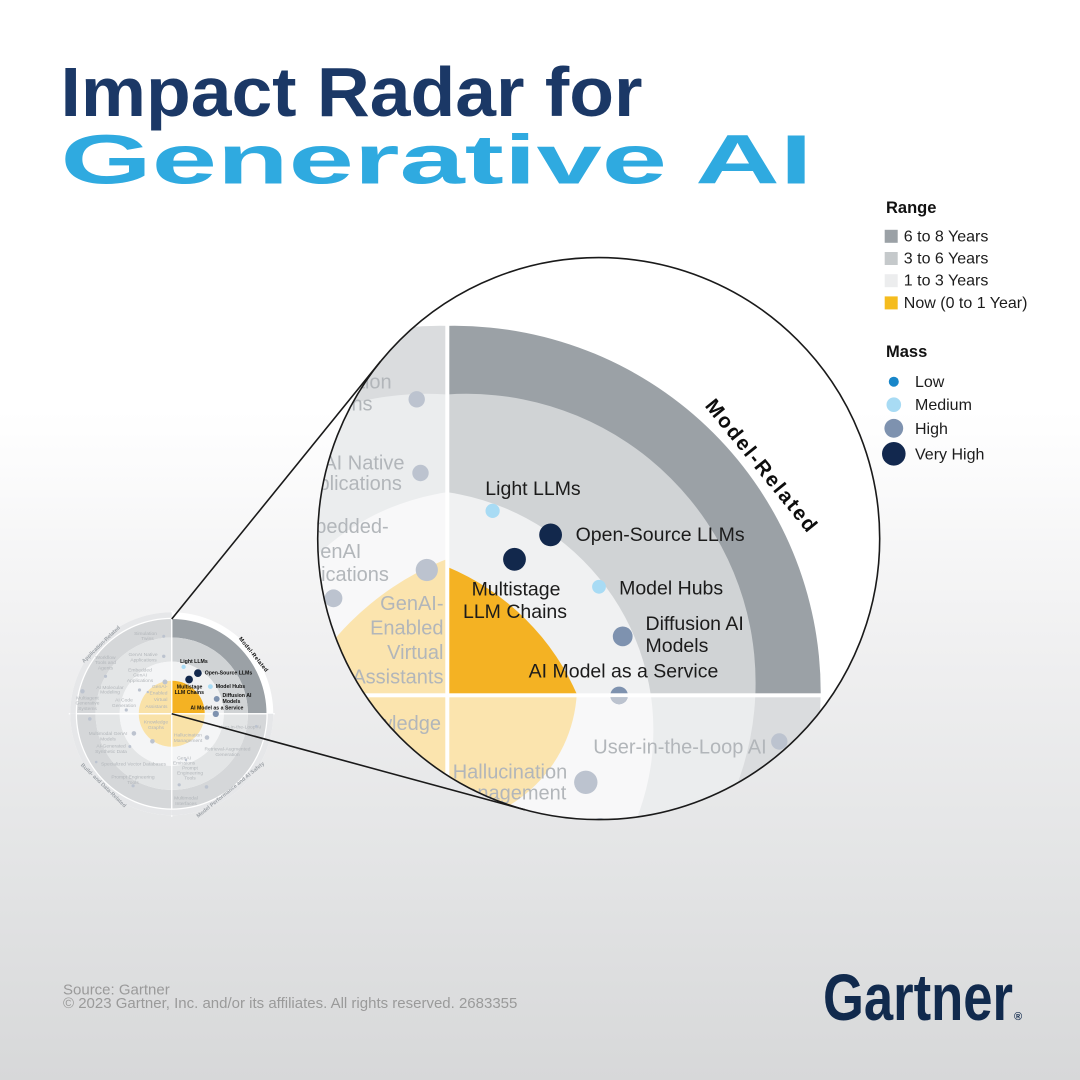 This screenshot has height=1080, width=1080. Describe the element at coordinates (108, 734) in the screenshot. I see `svg-text: Multimodal GenAI` at that location.